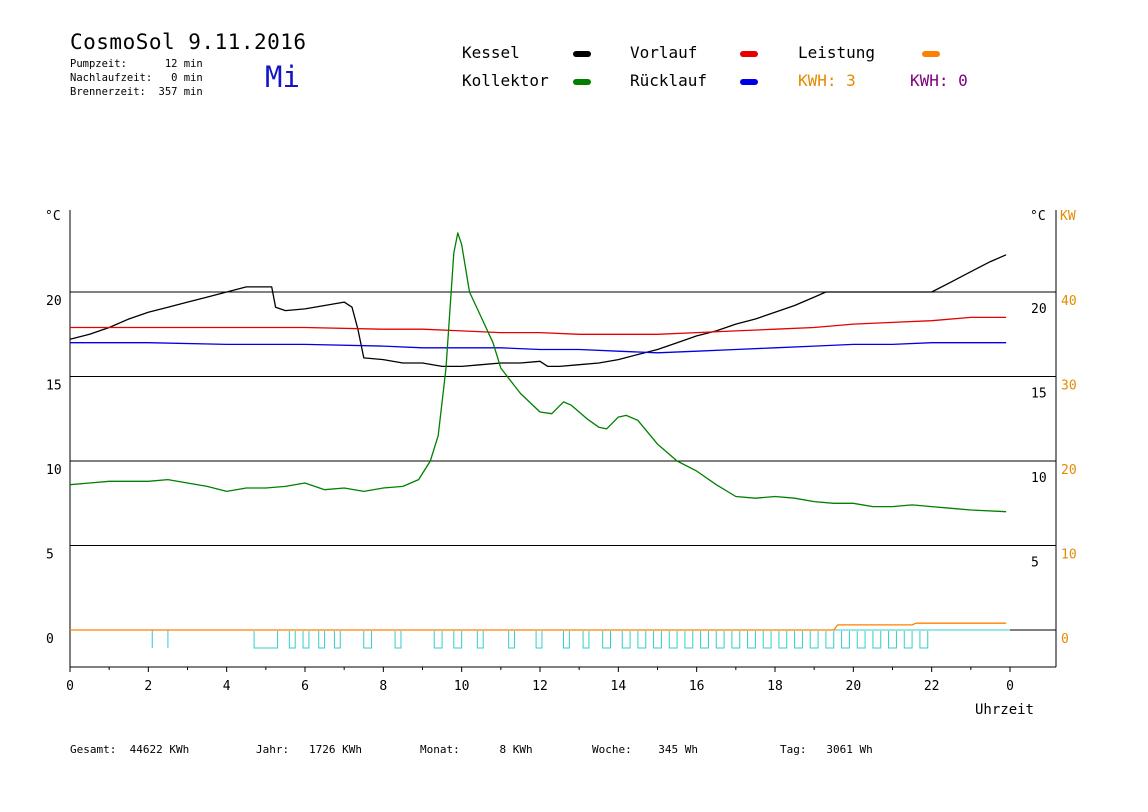 Image resolution: width=1148 pixels, height=812 pixels. What do you see at coordinates (282, 77) in the screenshot?
I see `weekday-label: Mi` at bounding box center [282, 77].